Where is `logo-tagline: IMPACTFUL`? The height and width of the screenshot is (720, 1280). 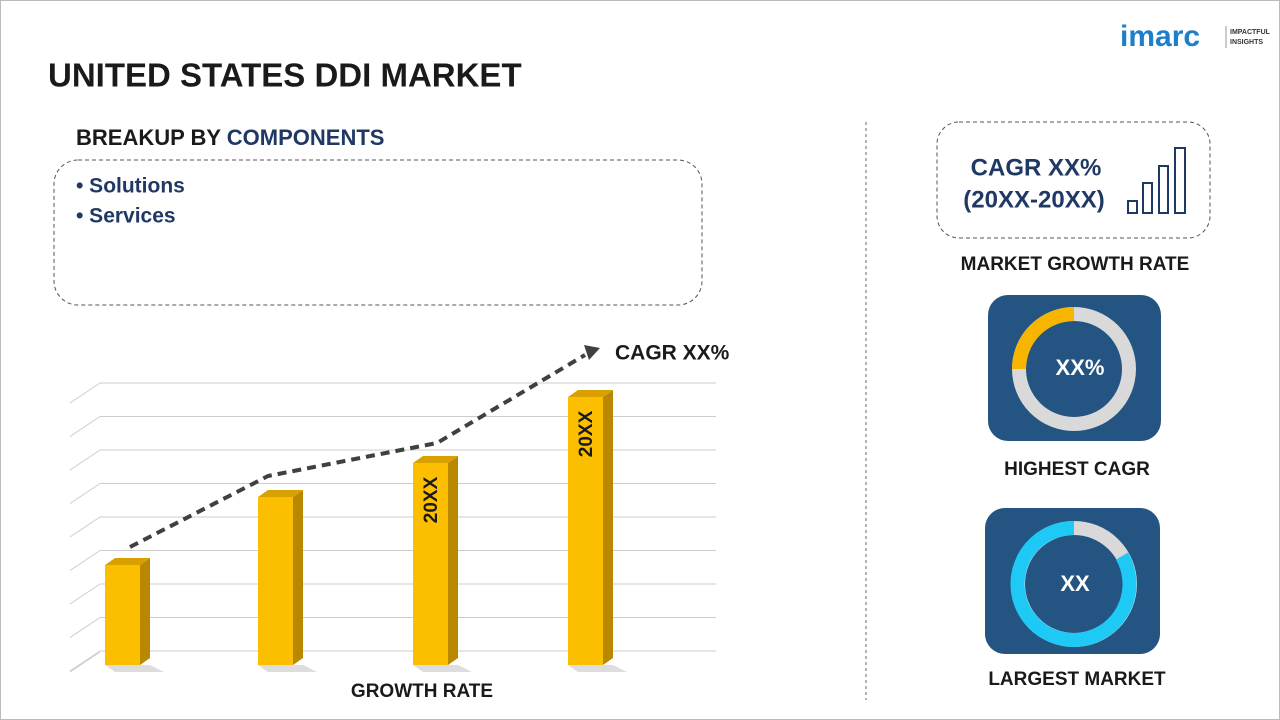
logo-tagline: IMPACTFUL is located at coordinates (1250, 32).